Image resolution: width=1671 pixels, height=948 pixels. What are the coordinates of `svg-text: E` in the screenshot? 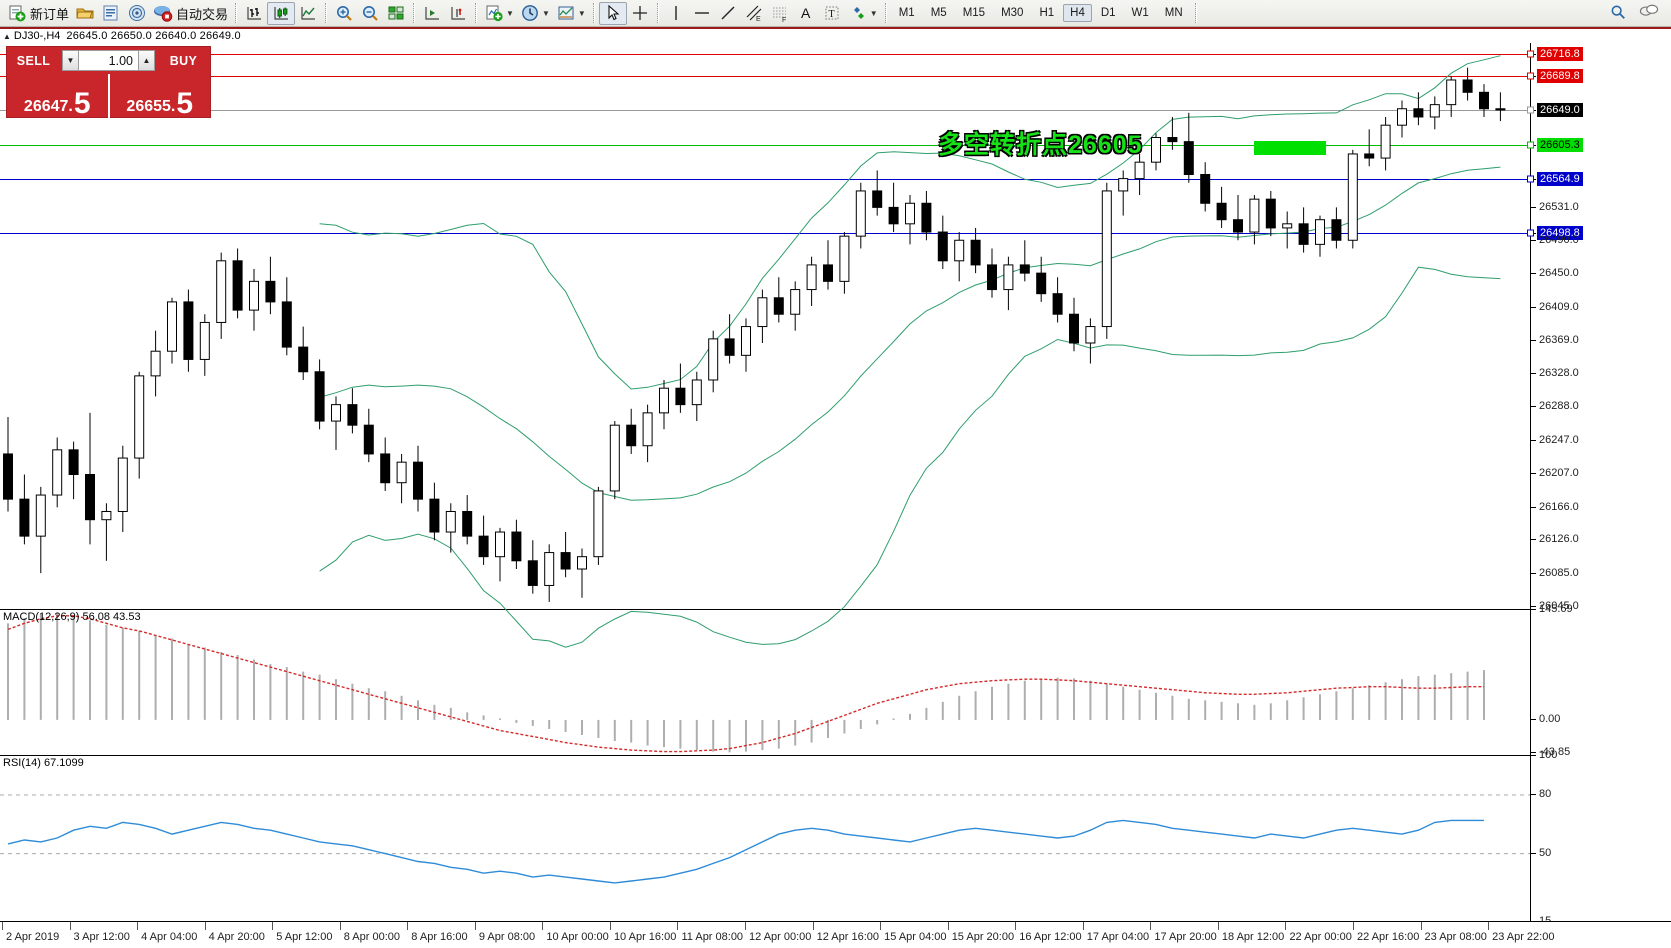 It's located at (758, 19).